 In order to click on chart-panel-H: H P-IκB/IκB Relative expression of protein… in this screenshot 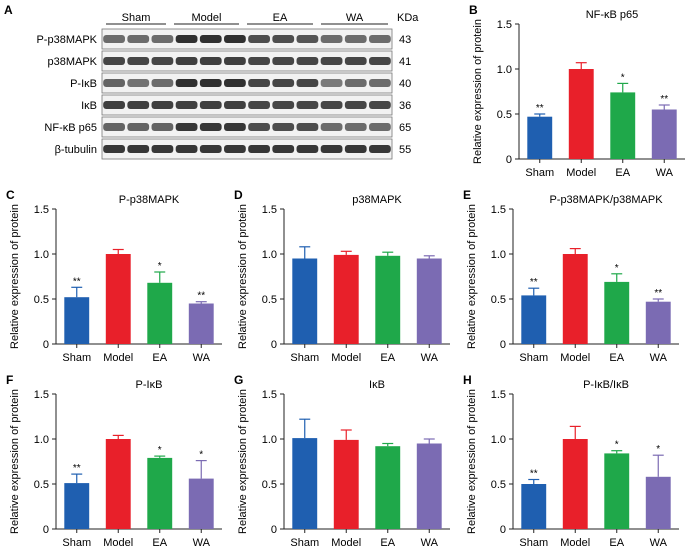, I will do `click(571, 461)`.